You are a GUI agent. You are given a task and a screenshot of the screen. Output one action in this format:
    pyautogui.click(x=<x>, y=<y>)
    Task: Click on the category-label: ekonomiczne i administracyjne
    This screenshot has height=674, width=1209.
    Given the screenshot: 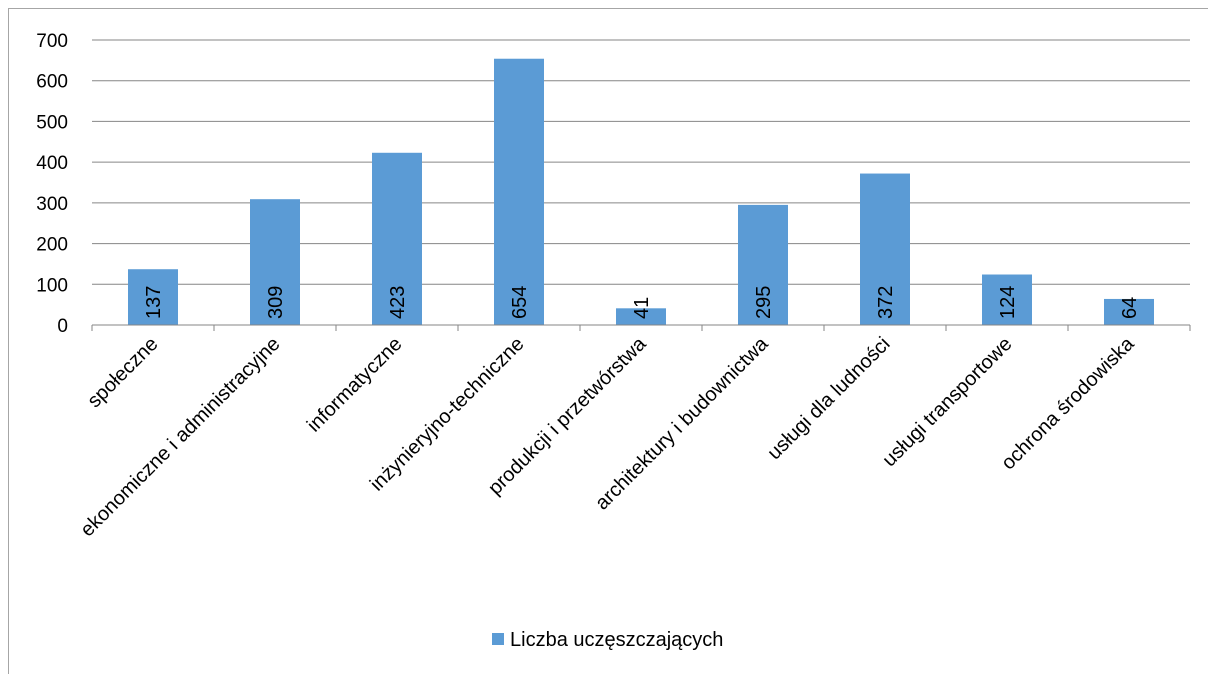 What is the action you would take?
    pyautogui.click(x=180, y=437)
    